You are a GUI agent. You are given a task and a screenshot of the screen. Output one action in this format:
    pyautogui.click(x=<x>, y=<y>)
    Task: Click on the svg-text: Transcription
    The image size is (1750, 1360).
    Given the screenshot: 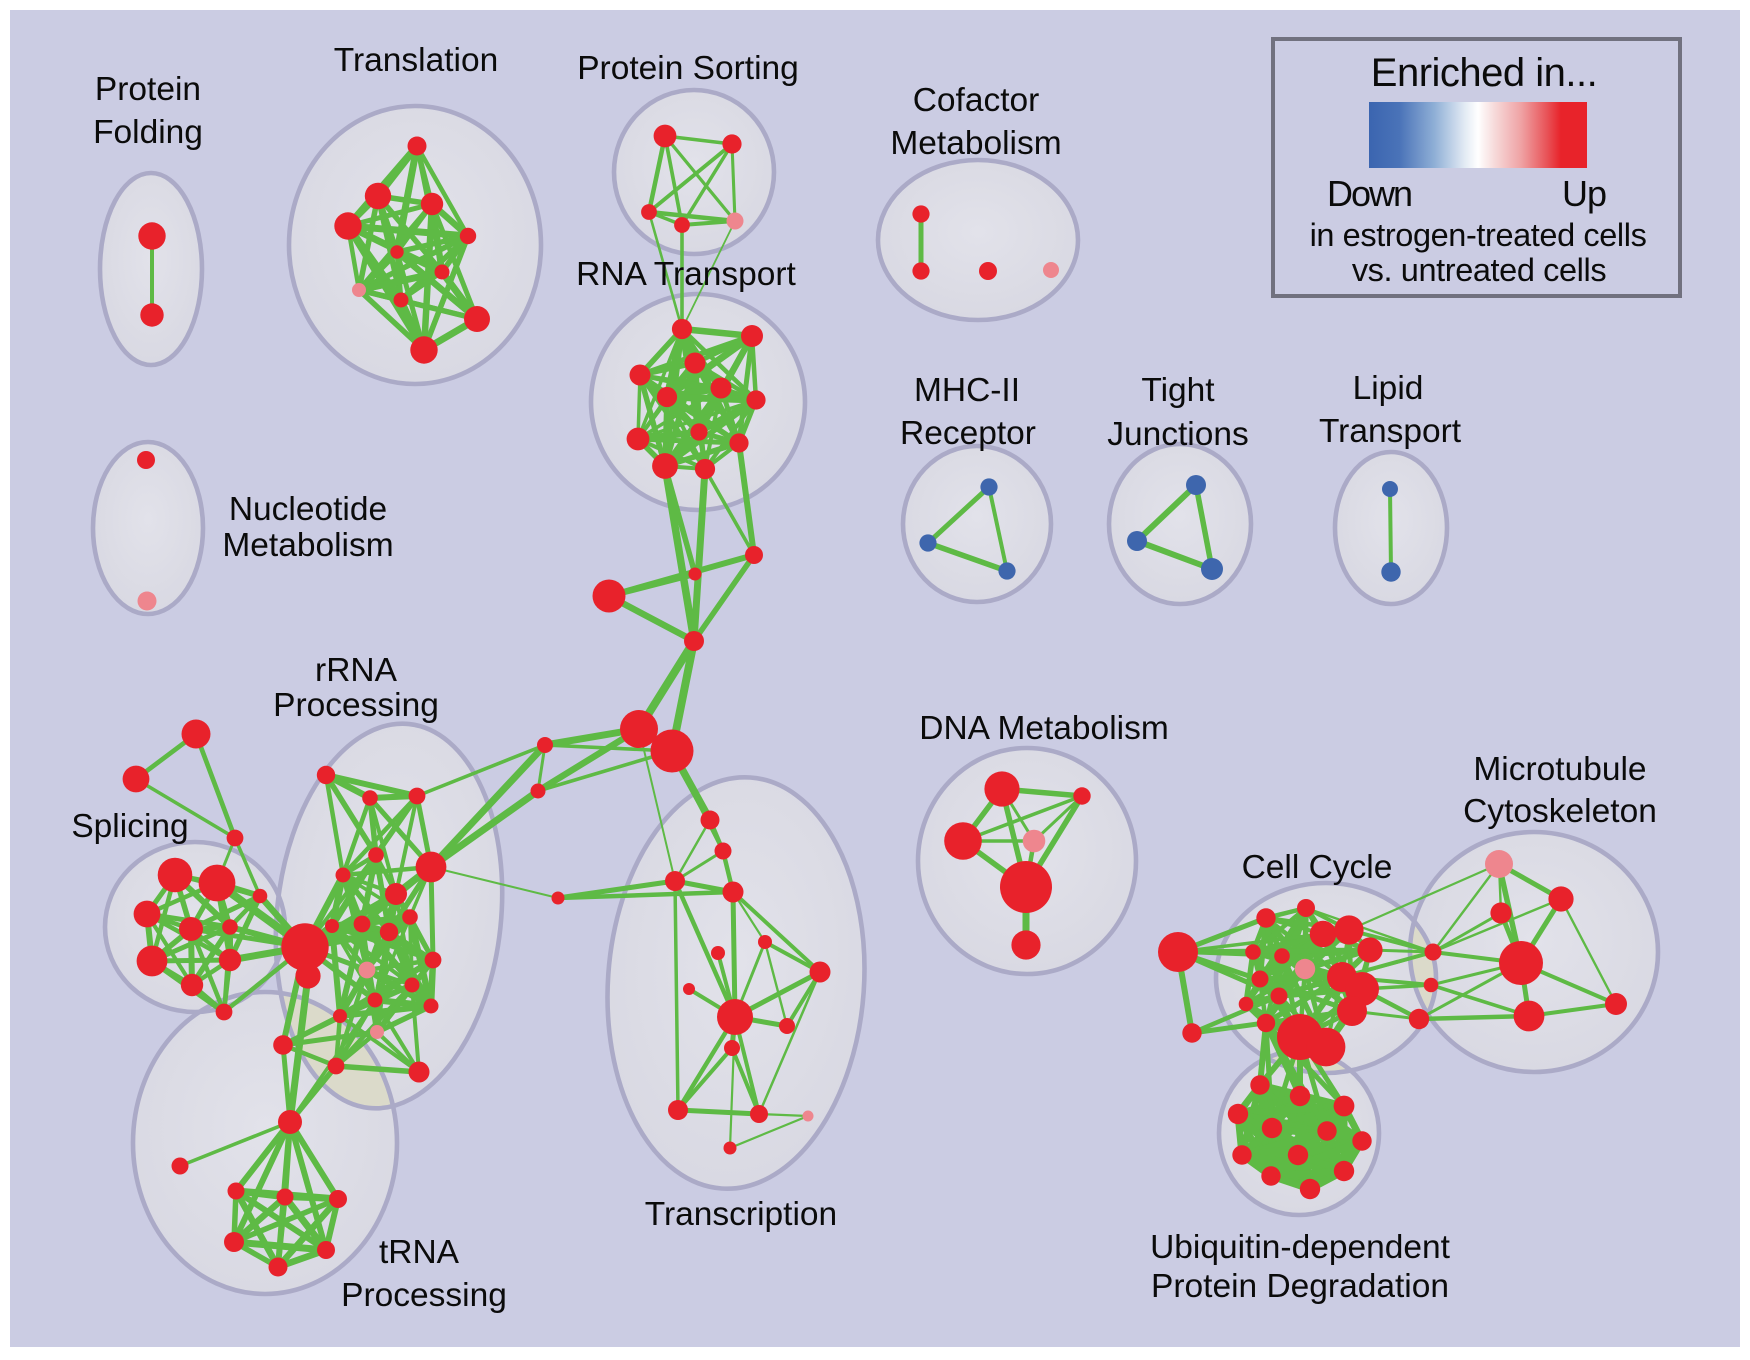 What is the action you would take?
    pyautogui.click(x=741, y=1214)
    